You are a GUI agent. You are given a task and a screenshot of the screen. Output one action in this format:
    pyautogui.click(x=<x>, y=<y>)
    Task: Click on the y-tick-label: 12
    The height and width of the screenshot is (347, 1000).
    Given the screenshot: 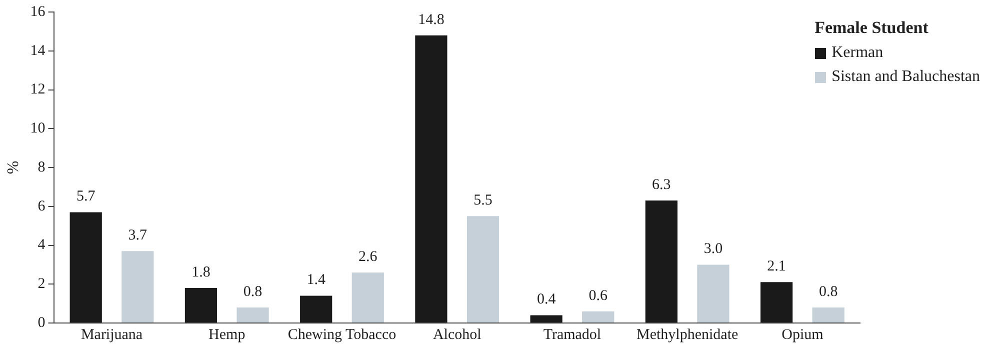 What is the action you would take?
    pyautogui.click(x=38, y=90)
    